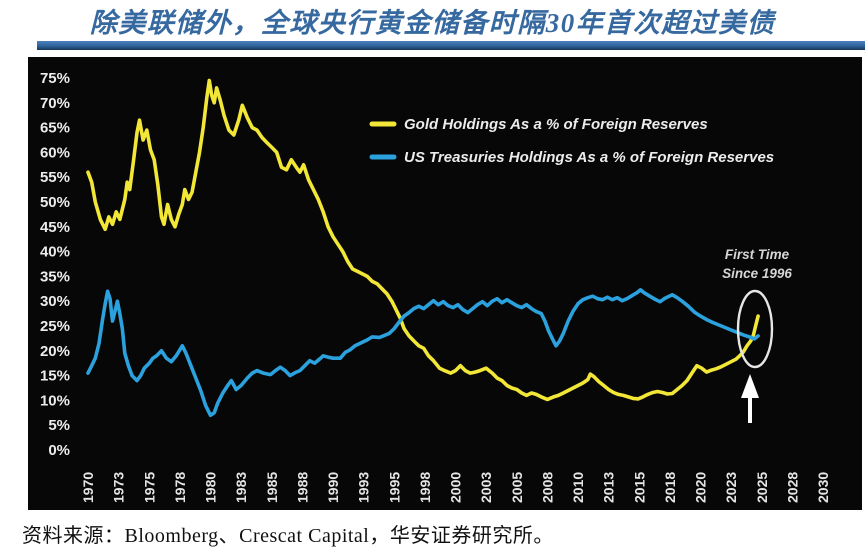 The image size is (865, 559). What do you see at coordinates (517, 487) in the screenshot?
I see `x-tick-label: 2005` at bounding box center [517, 487].